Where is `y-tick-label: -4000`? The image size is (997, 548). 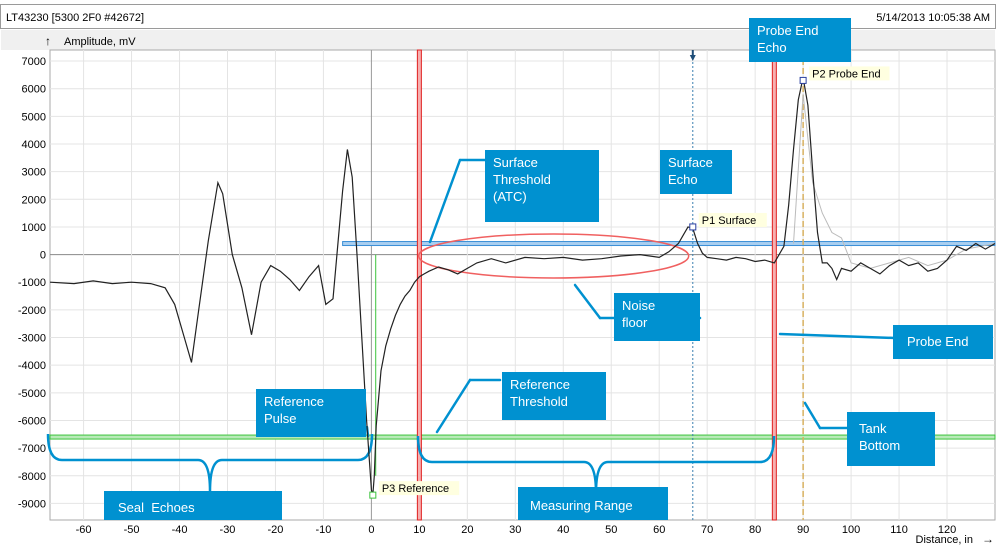
y-tick-label: -4000 is located at coordinates (32, 366).